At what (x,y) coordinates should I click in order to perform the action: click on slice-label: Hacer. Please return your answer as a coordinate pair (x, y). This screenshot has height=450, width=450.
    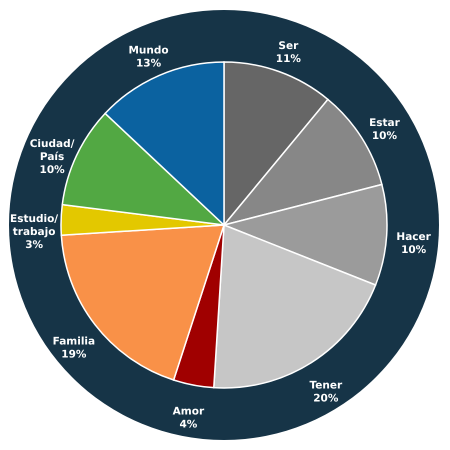
    Looking at the image, I should click on (414, 236).